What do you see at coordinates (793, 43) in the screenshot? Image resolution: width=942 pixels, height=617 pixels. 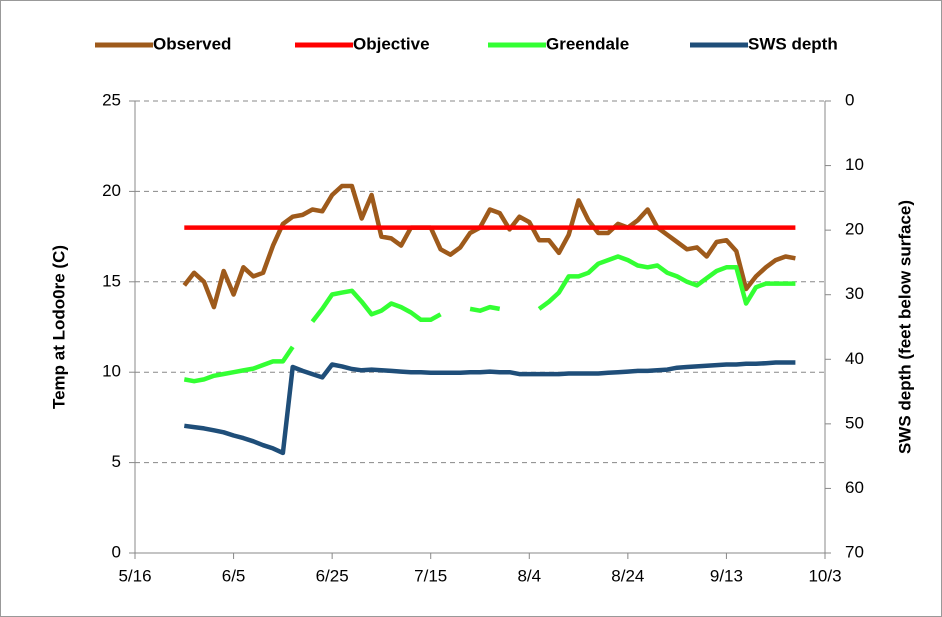 I see `legend-label: SWS depth` at bounding box center [793, 43].